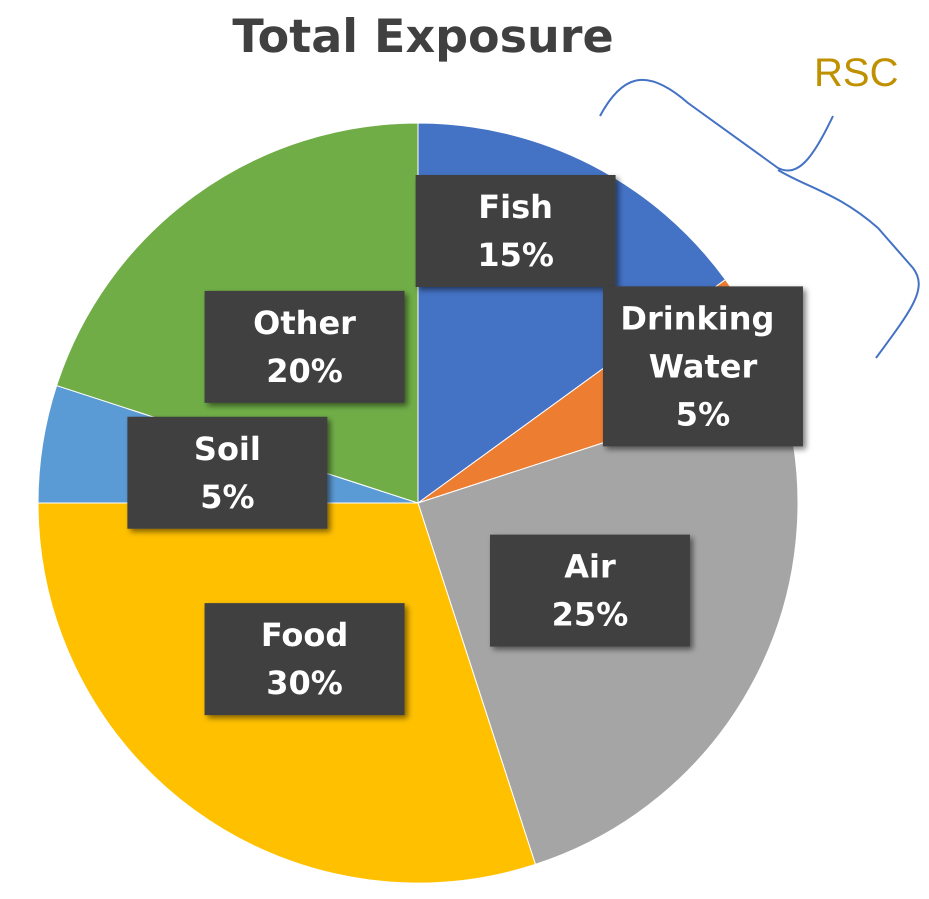 The width and height of the screenshot is (929, 899). Describe the element at coordinates (856, 73) in the screenshot. I see `text: RSC` at that location.